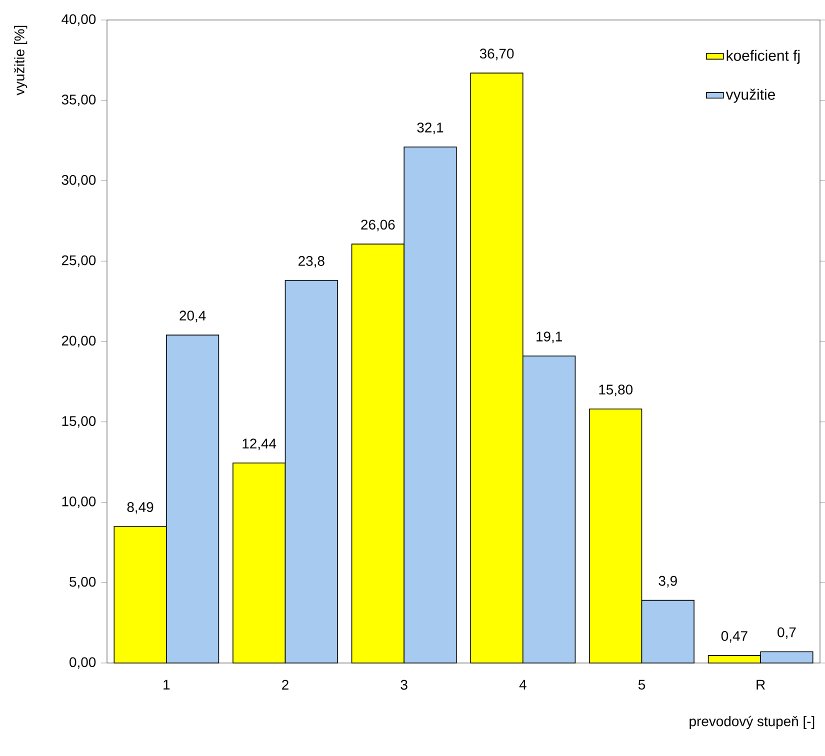  I want to click on data-label: 23,8, so click(311, 262).